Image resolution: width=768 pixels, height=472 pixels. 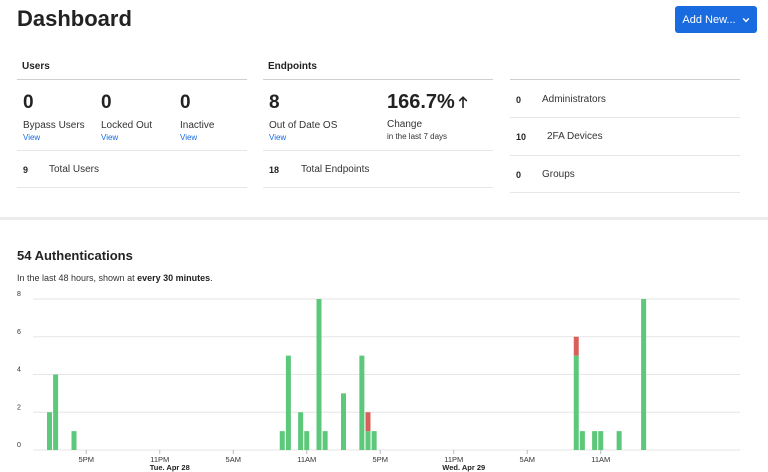 What do you see at coordinates (185, 102) in the screenshot?
I see `inactive-count: 0` at bounding box center [185, 102].